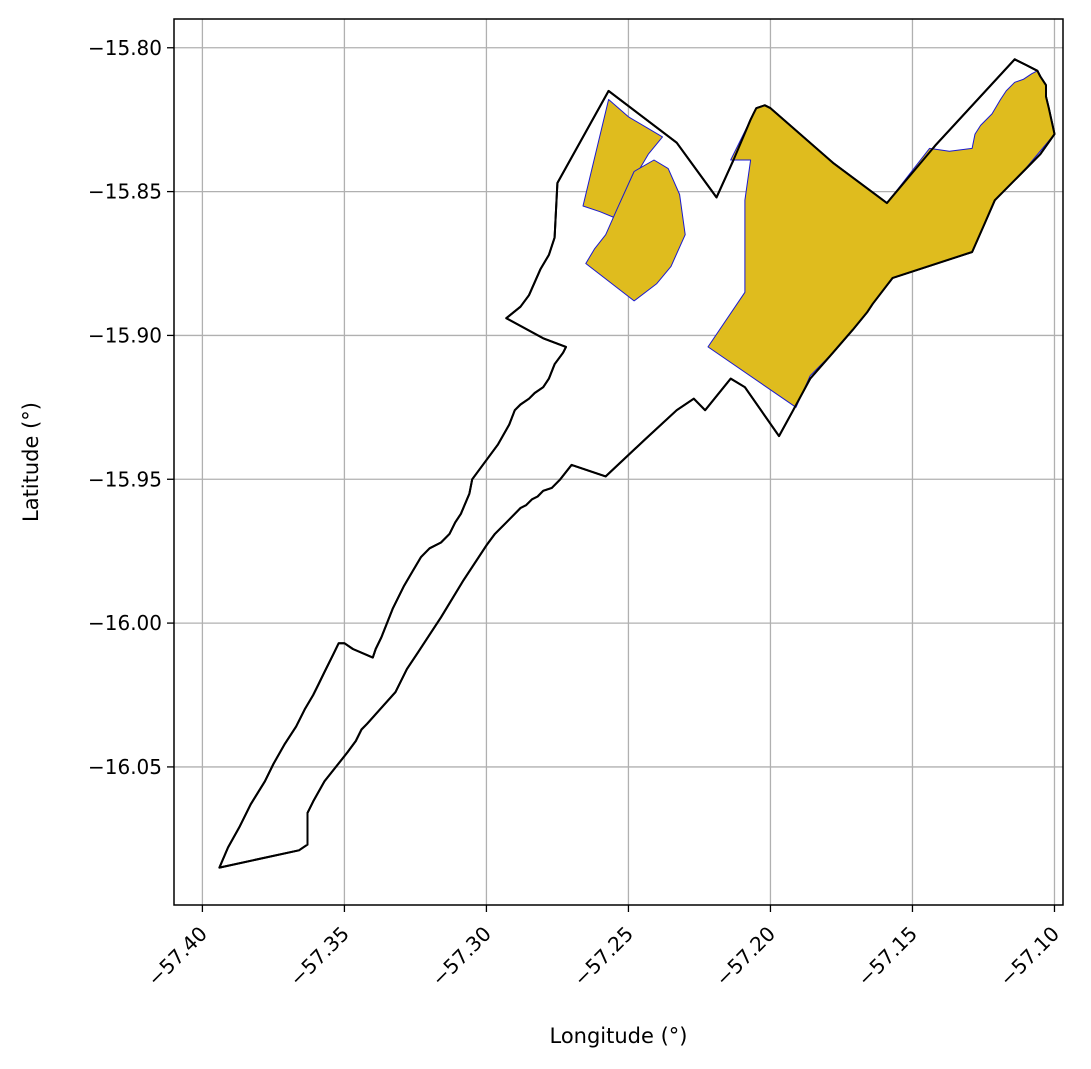  I want to click on y-tick-label: −15.90, so click(125, 335).